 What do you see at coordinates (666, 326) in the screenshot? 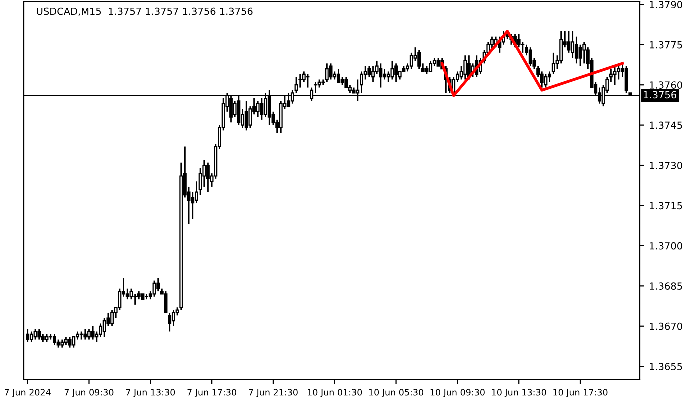
I see `y-tick-label: 1.3670` at bounding box center [666, 326].